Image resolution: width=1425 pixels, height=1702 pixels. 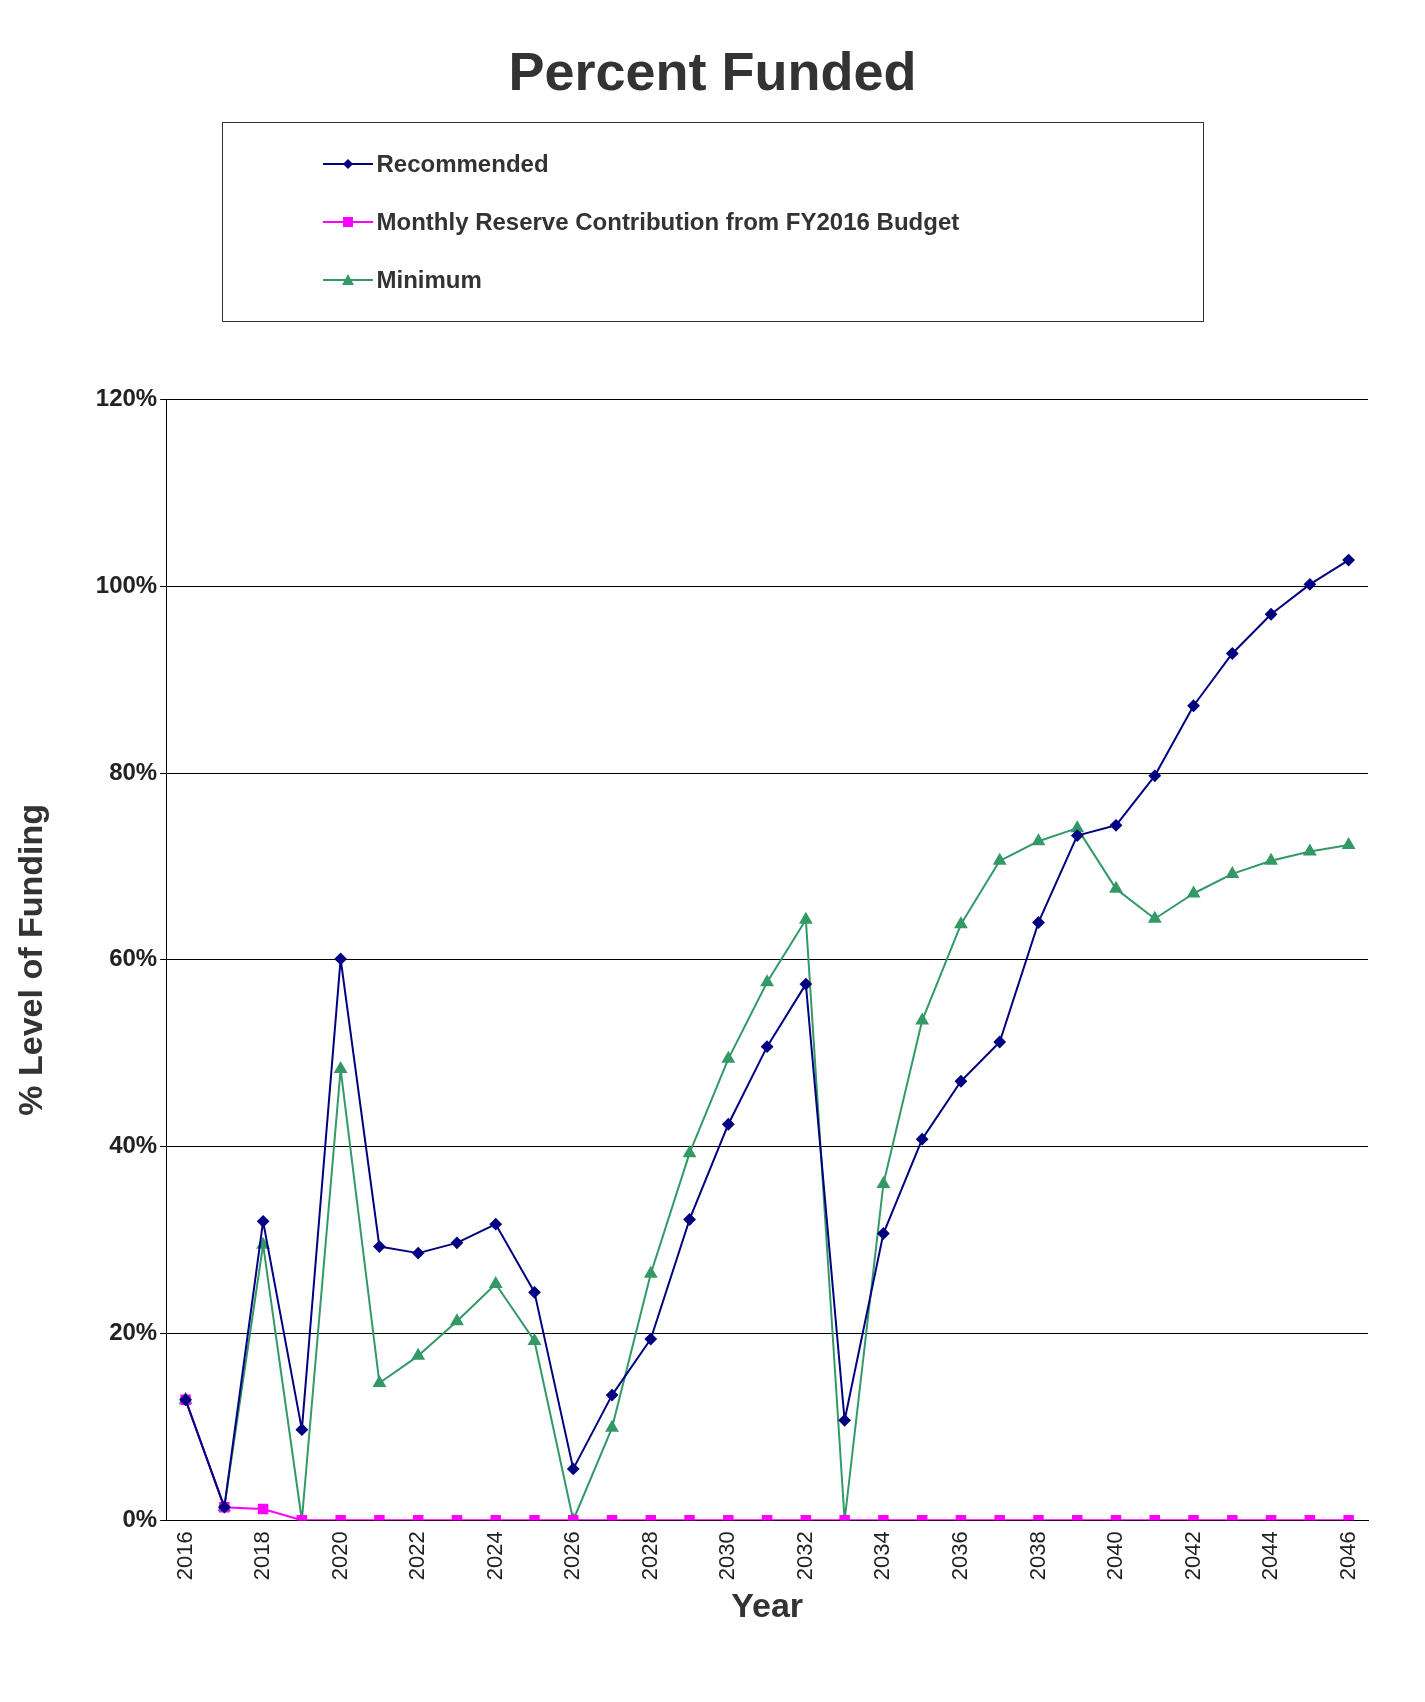 What do you see at coordinates (184, 1556) in the screenshot?
I see `x-tick-label: 2016` at bounding box center [184, 1556].